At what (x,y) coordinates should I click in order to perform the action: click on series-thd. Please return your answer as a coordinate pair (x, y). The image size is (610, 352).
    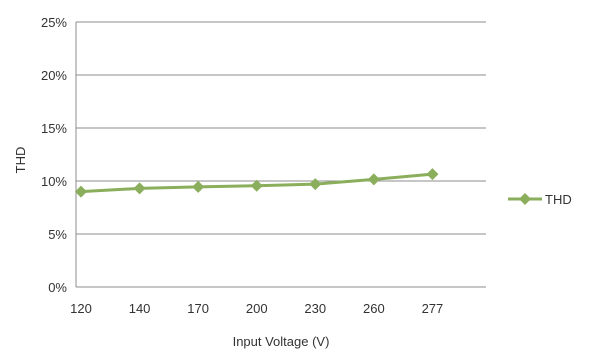
    Looking at the image, I should click on (257, 183).